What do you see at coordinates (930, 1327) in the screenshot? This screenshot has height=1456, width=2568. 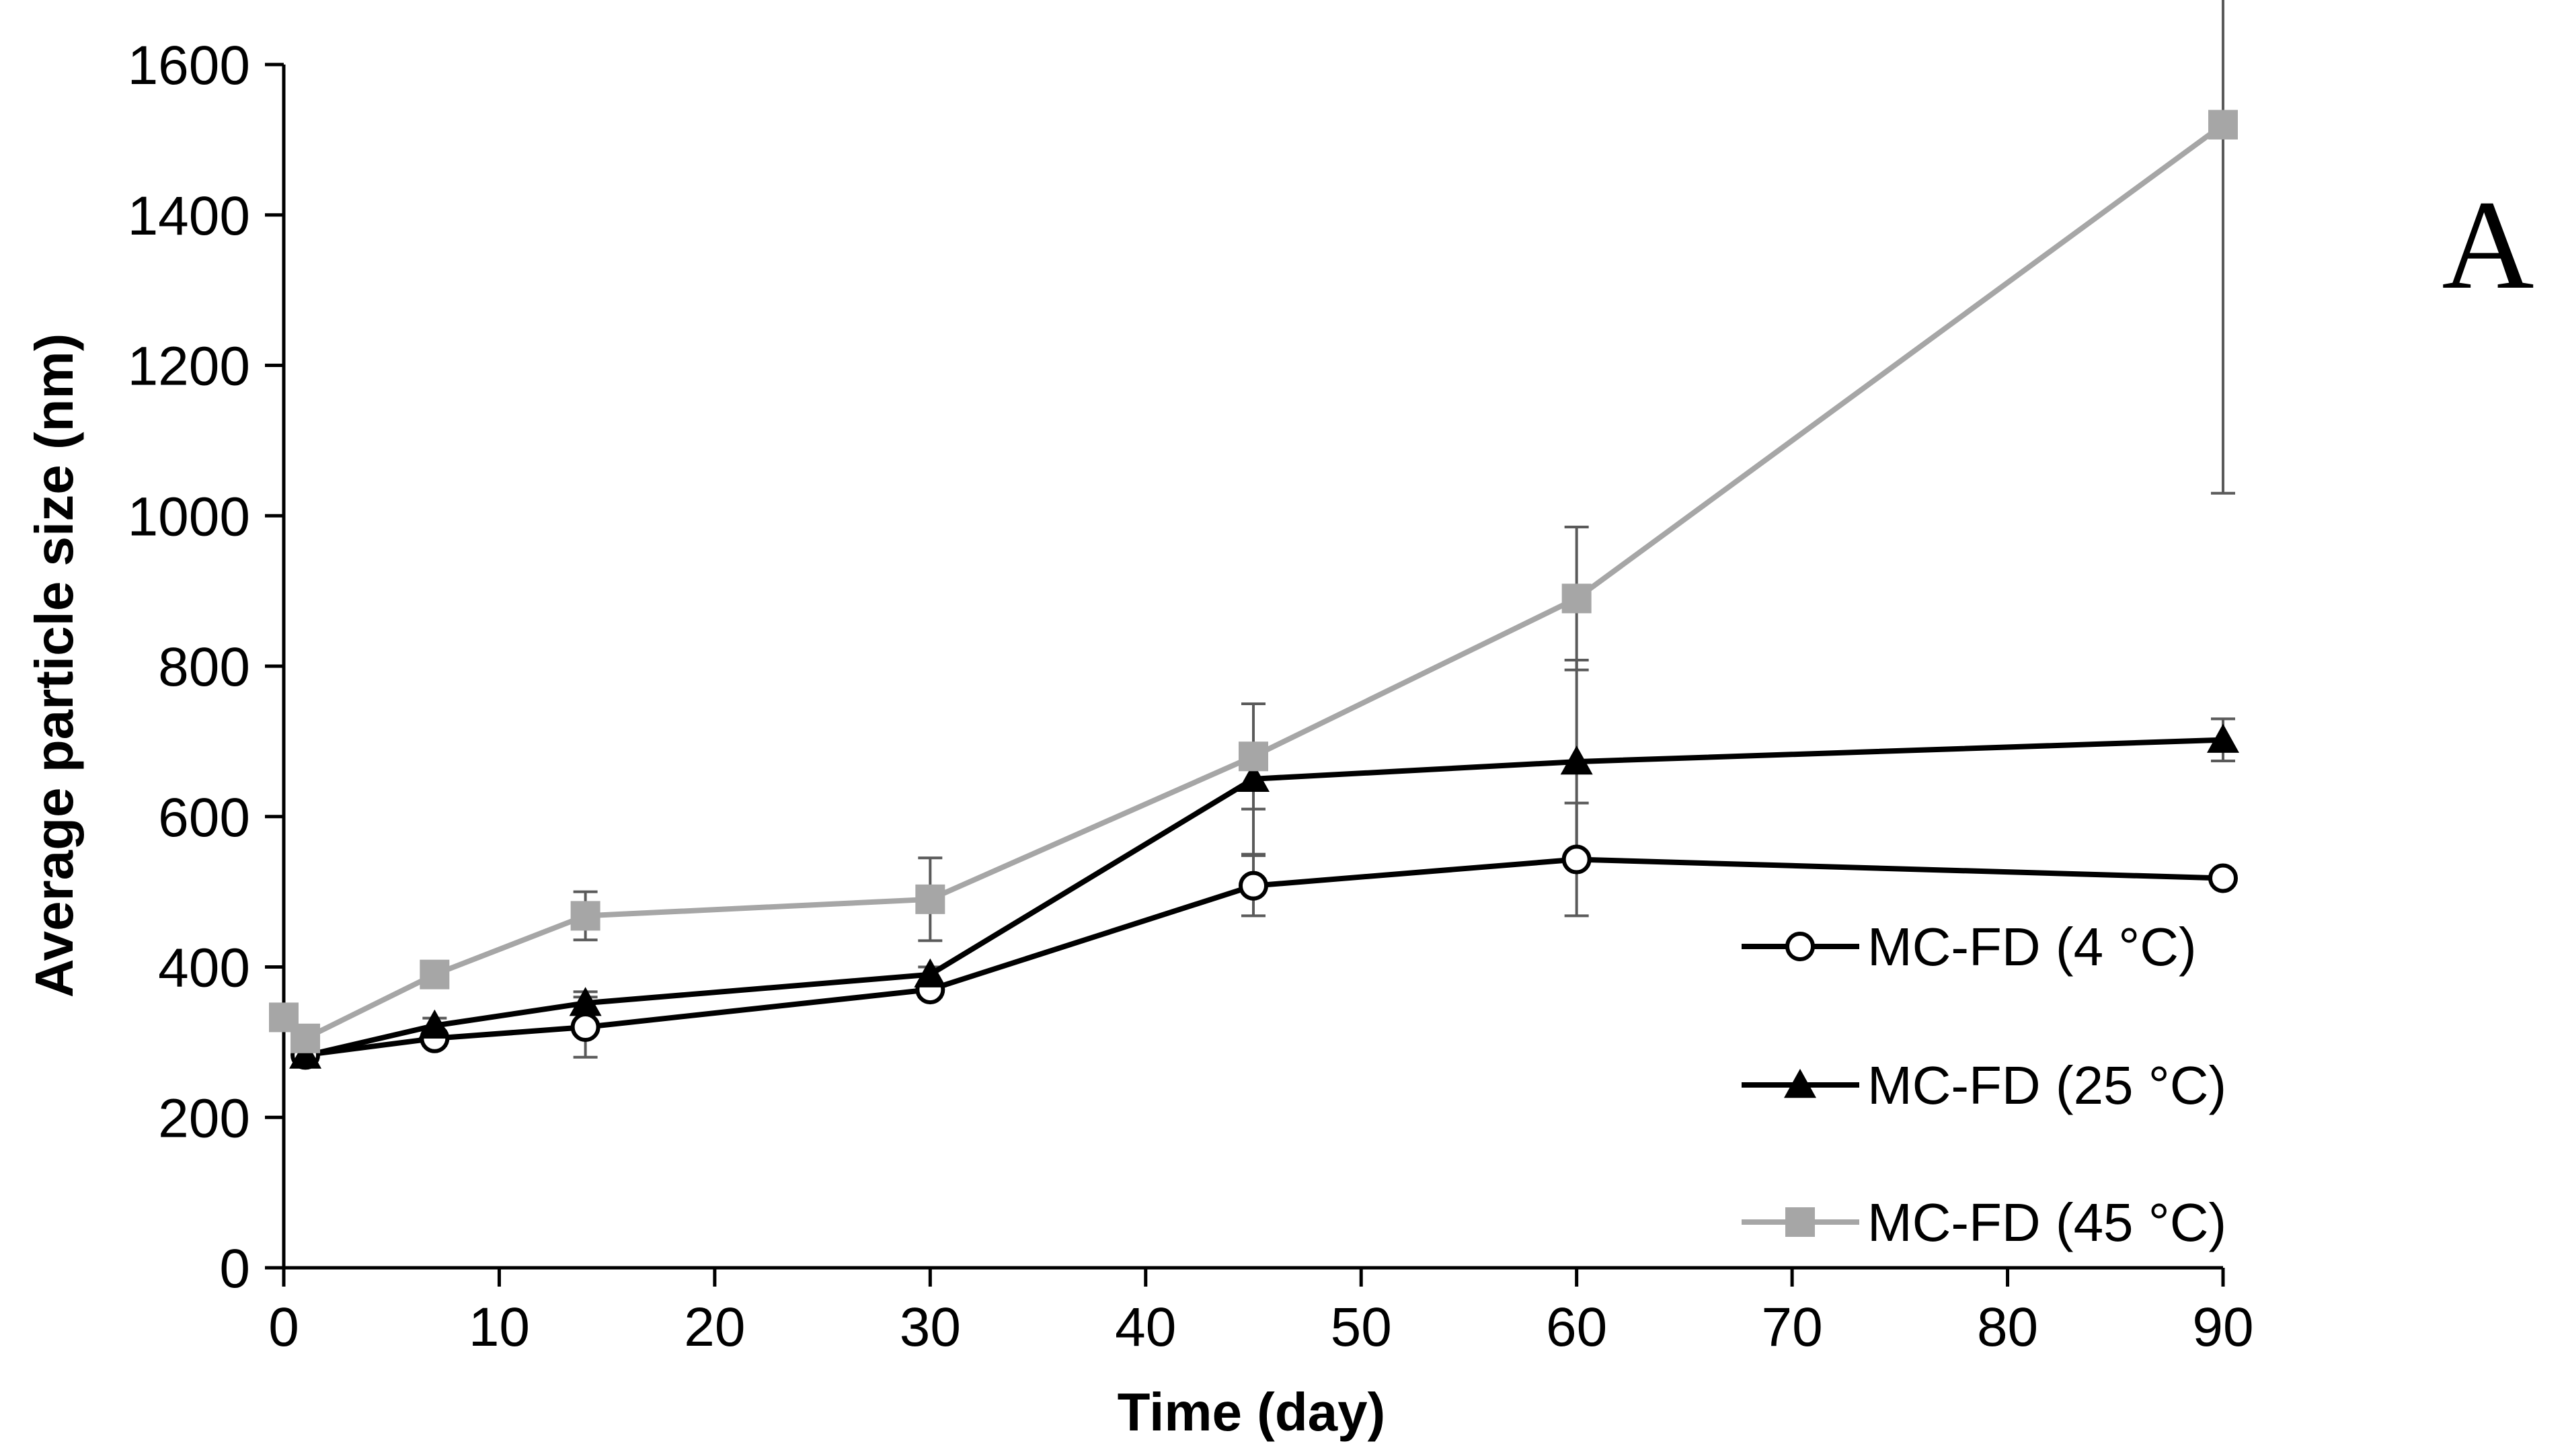 I see `x-tick-label: 30` at bounding box center [930, 1327].